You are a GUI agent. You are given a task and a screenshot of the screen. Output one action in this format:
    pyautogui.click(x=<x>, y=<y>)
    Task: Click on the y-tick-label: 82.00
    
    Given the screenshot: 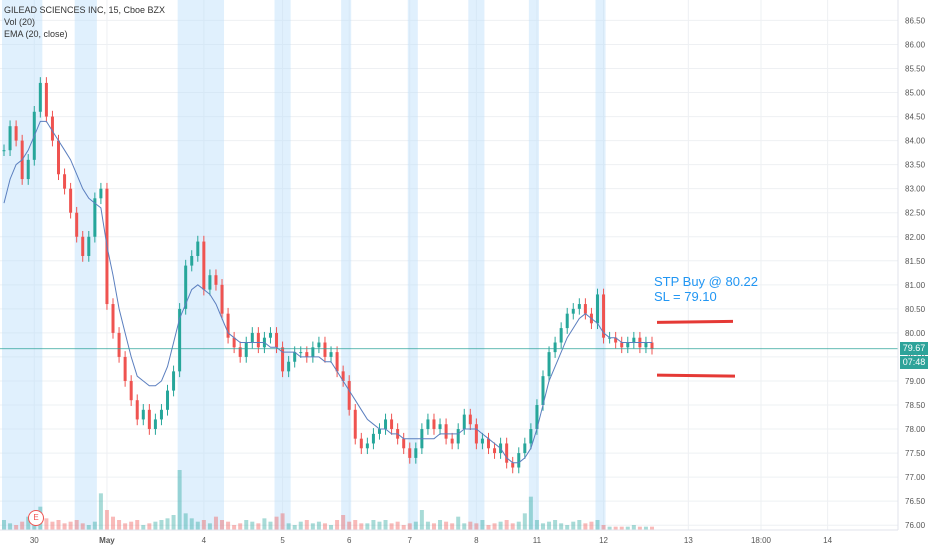 What is the action you would take?
    pyautogui.click(x=915, y=237)
    